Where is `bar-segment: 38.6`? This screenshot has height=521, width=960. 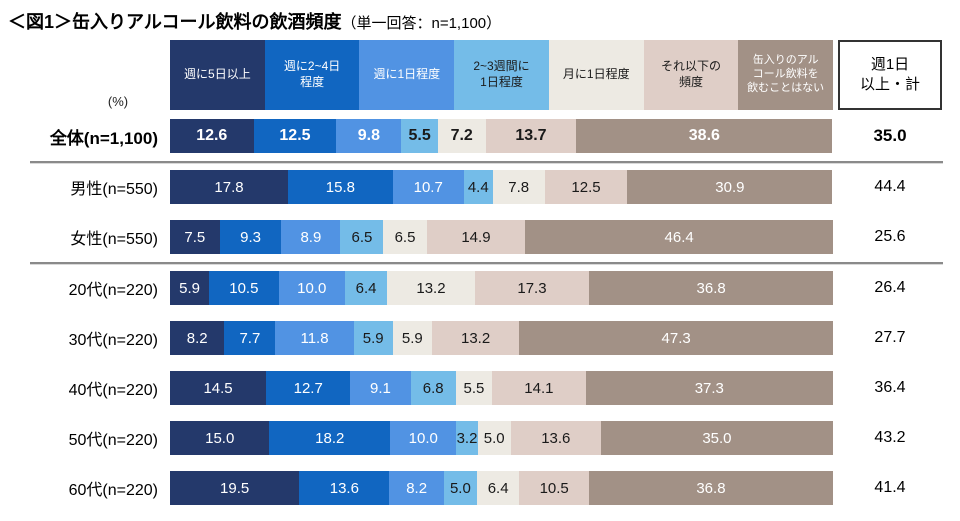 bar-segment: 38.6 is located at coordinates (704, 136).